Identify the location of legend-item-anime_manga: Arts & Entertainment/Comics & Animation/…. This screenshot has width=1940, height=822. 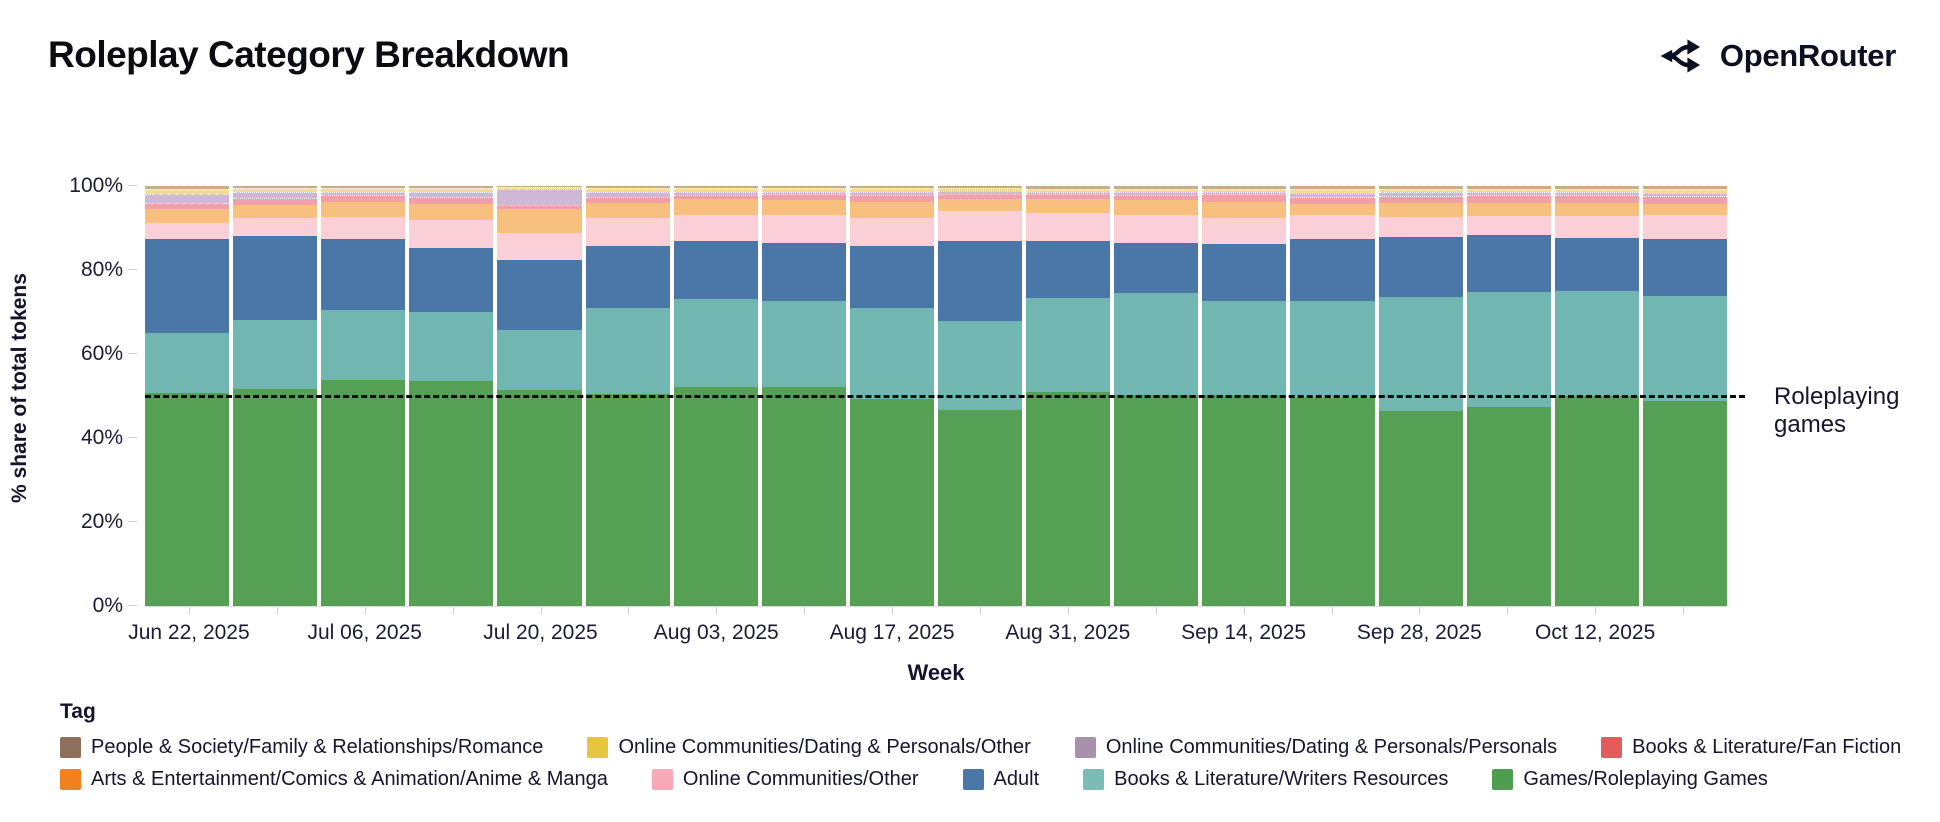
(334, 779).